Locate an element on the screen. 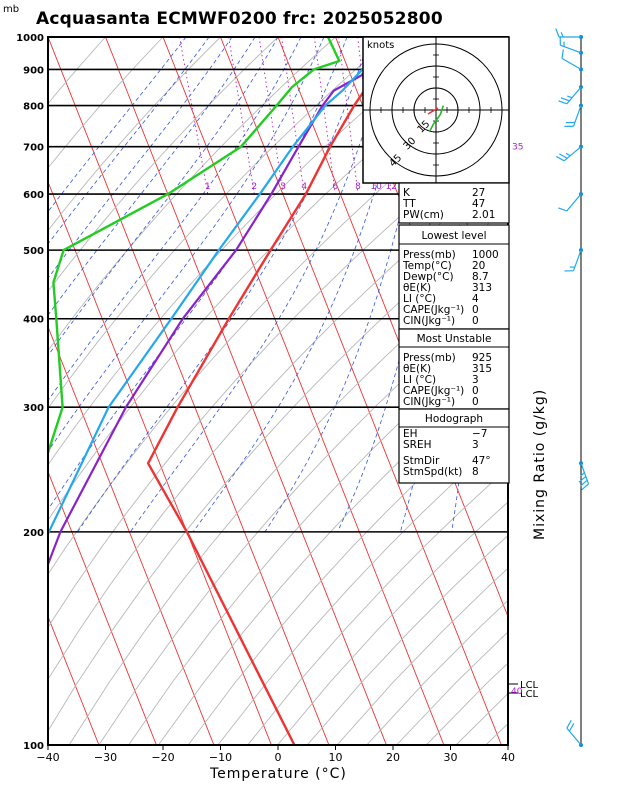 The image size is (618, 800). index-header: Hodograph is located at coordinates (454, 419).